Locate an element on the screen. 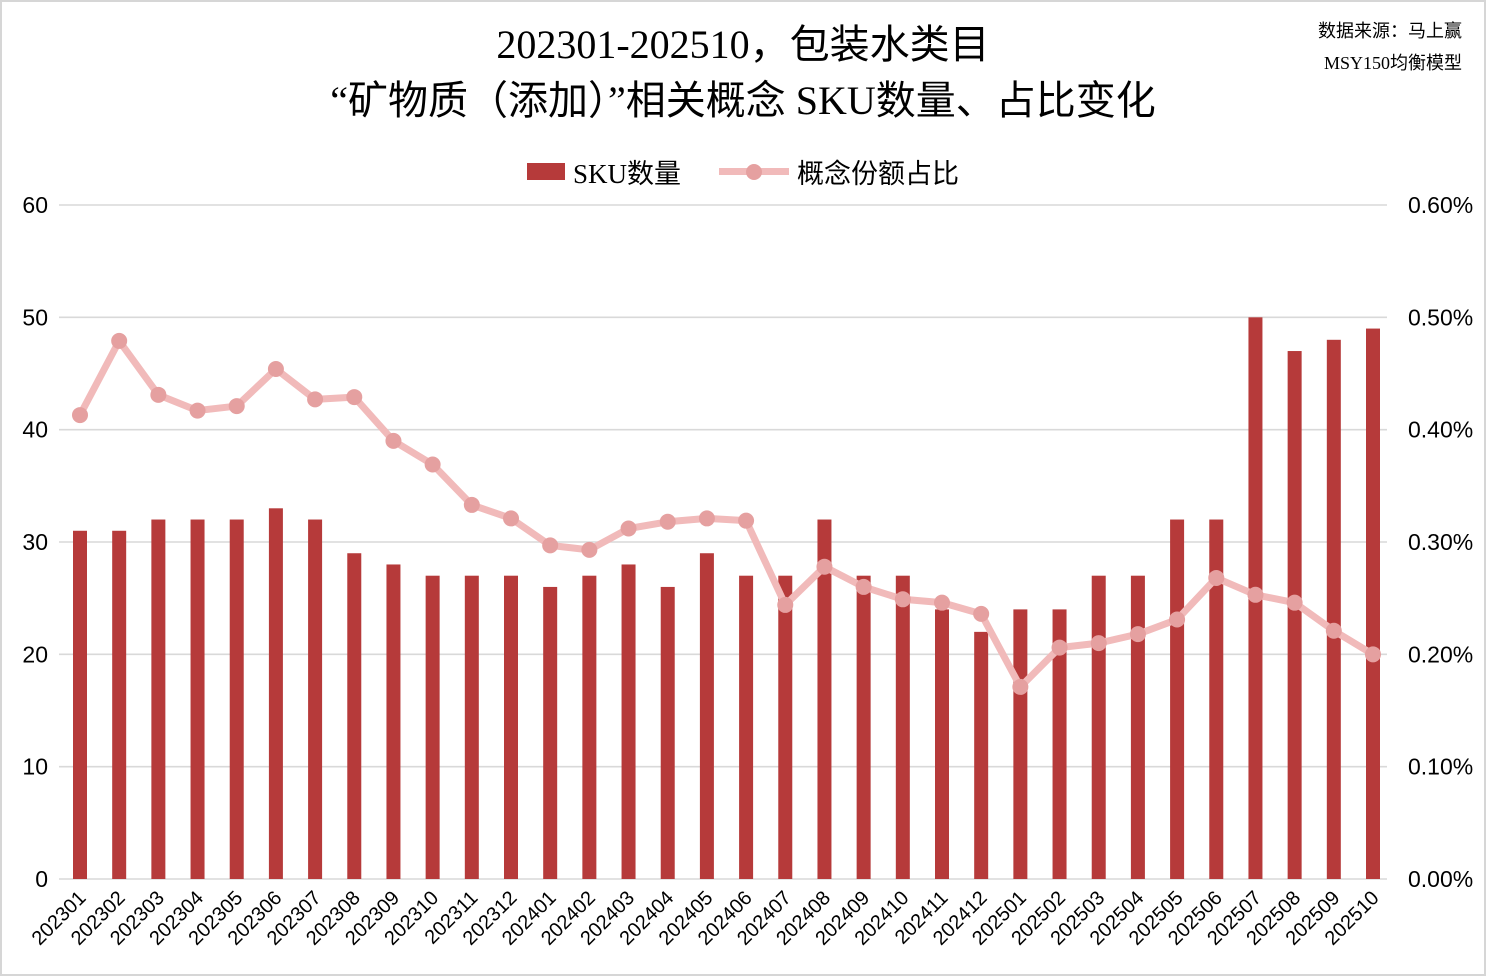  right-axis-label: 0.00% is located at coordinates (1440, 879).